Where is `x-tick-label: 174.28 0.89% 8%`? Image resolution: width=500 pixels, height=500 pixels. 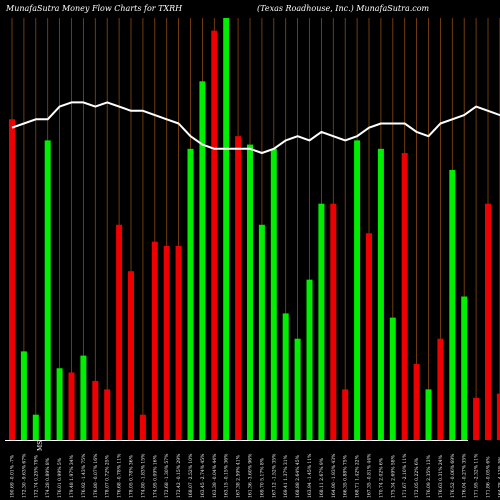
x-tick-label: 174.28 0.89% 8% is located at coordinates (48, 477).